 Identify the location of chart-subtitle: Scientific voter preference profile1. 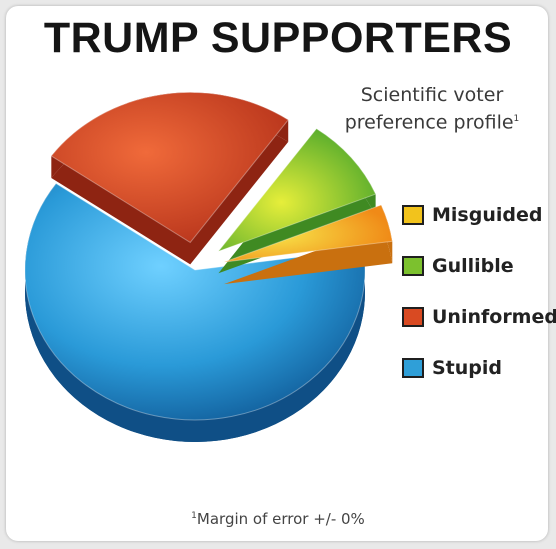
(432, 108).